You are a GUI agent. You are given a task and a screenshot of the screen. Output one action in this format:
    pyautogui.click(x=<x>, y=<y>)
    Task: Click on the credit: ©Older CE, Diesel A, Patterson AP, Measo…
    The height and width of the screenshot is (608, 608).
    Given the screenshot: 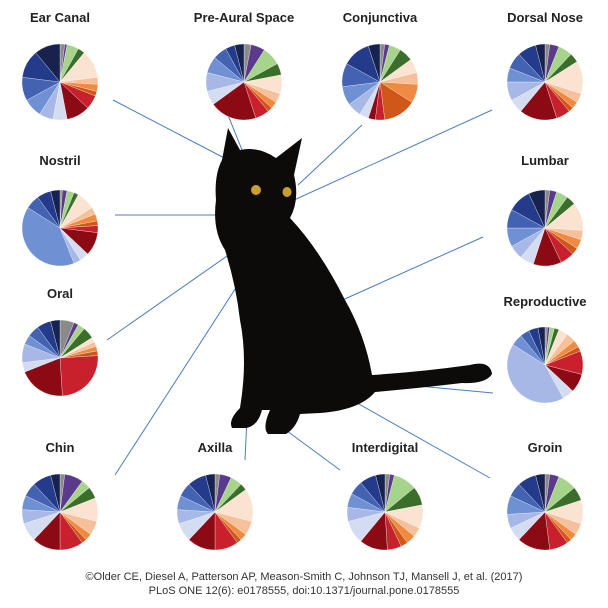 What is the action you would take?
    pyautogui.click(x=304, y=577)
    